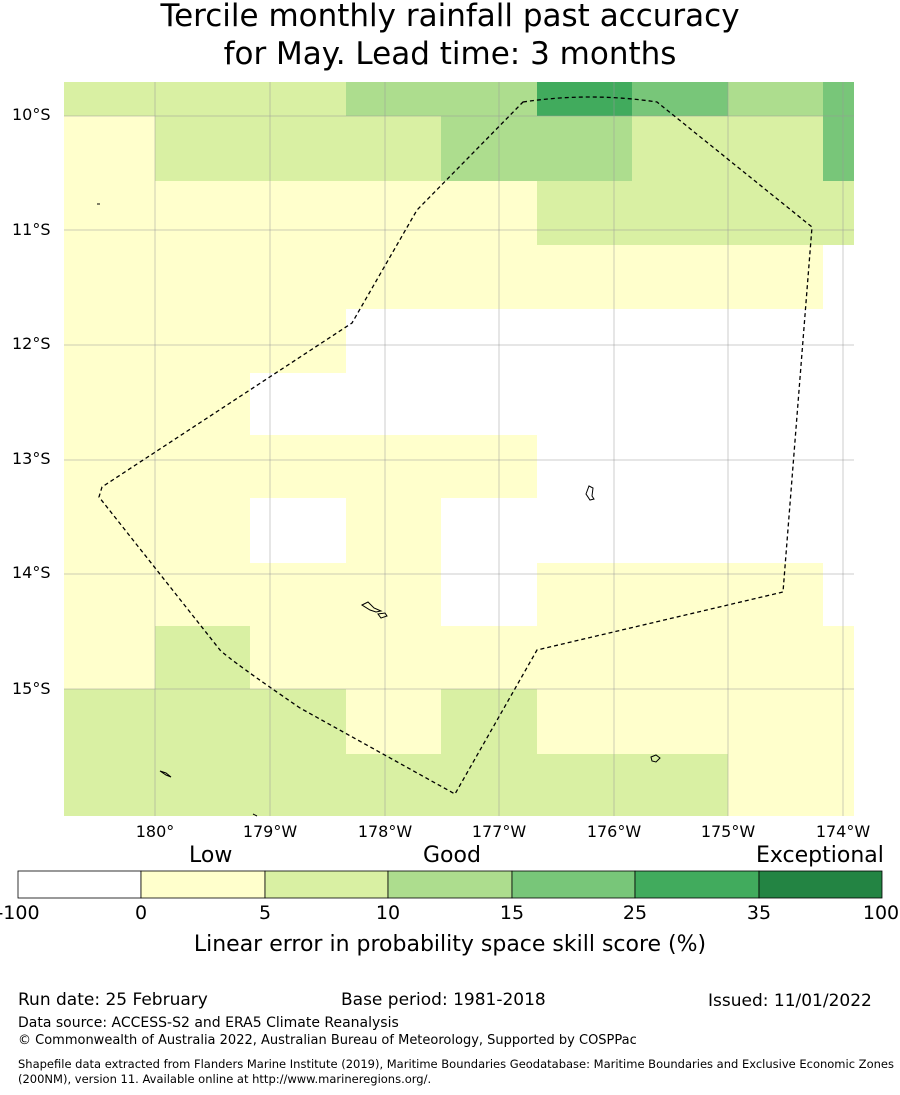 The image size is (900, 1095). Describe the element at coordinates (265, 913) in the screenshot. I see `colorbar-tick-label: 5` at that location.